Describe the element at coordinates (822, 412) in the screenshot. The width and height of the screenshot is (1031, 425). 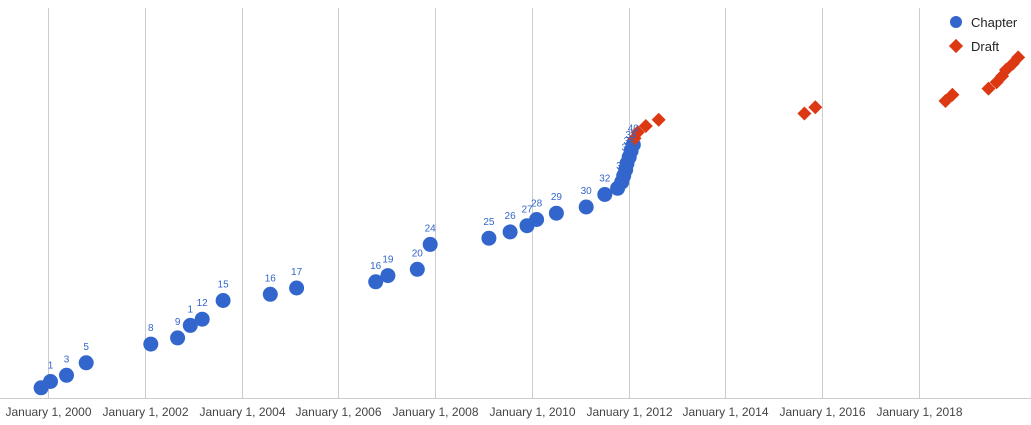
I see `x-tick-label: January 1, 2016` at that location.